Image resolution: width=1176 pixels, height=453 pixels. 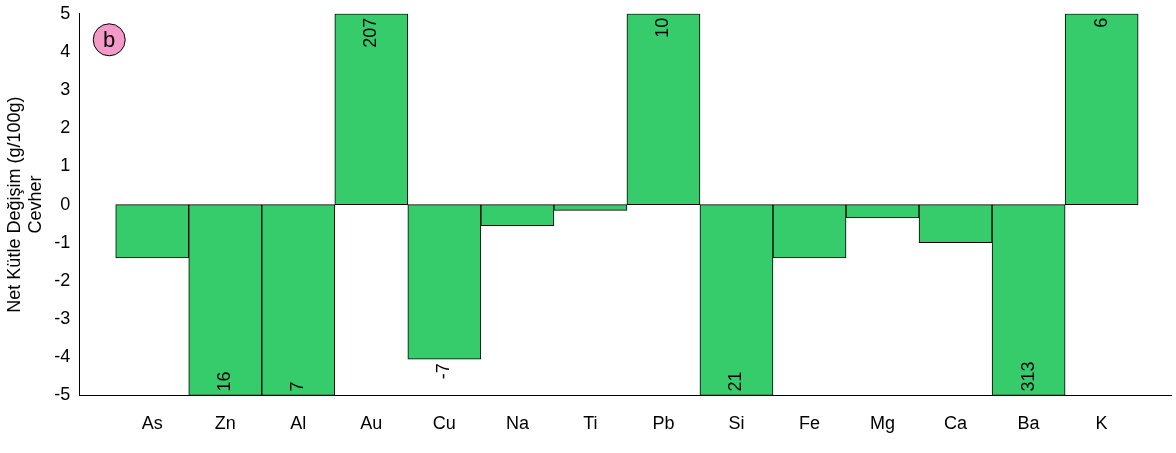 I want to click on y-tick-label: -3, so click(x=62, y=318).